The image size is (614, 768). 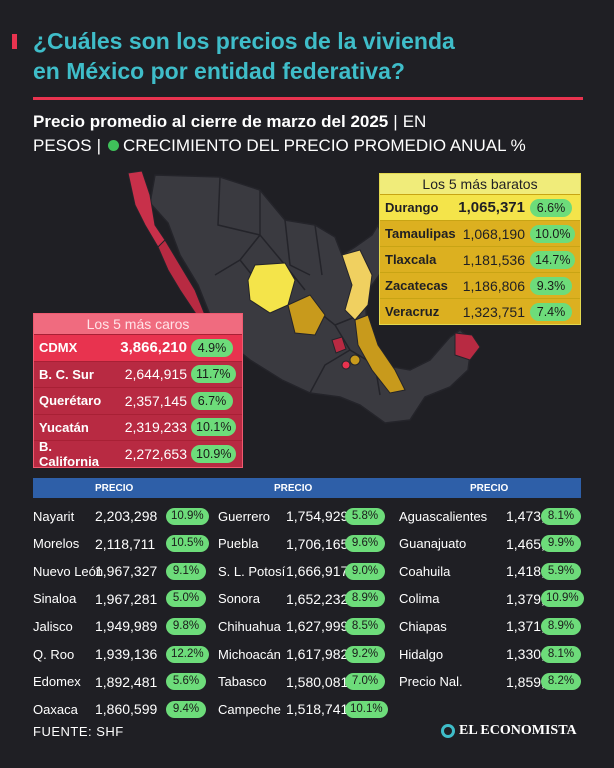 What do you see at coordinates (317, 681) in the screenshot?
I see `state-price: 1,580,081` at bounding box center [317, 681].